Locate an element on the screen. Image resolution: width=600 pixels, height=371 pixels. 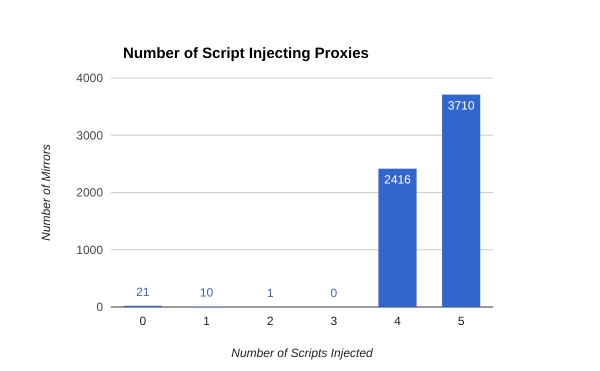
data-label: 0 is located at coordinates (334, 293).